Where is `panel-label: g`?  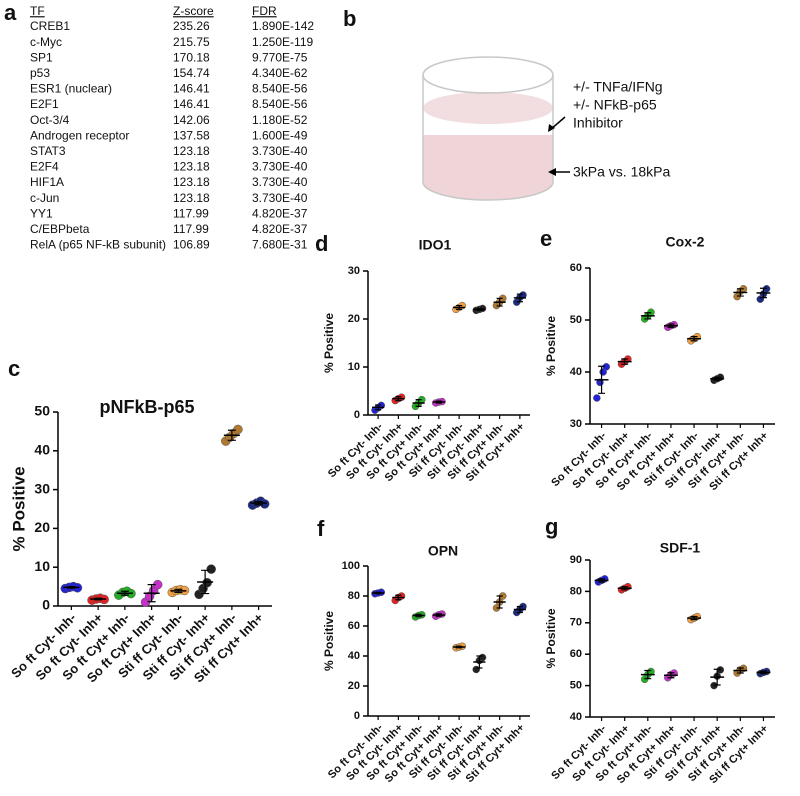
panel-label: g is located at coordinates (551, 526).